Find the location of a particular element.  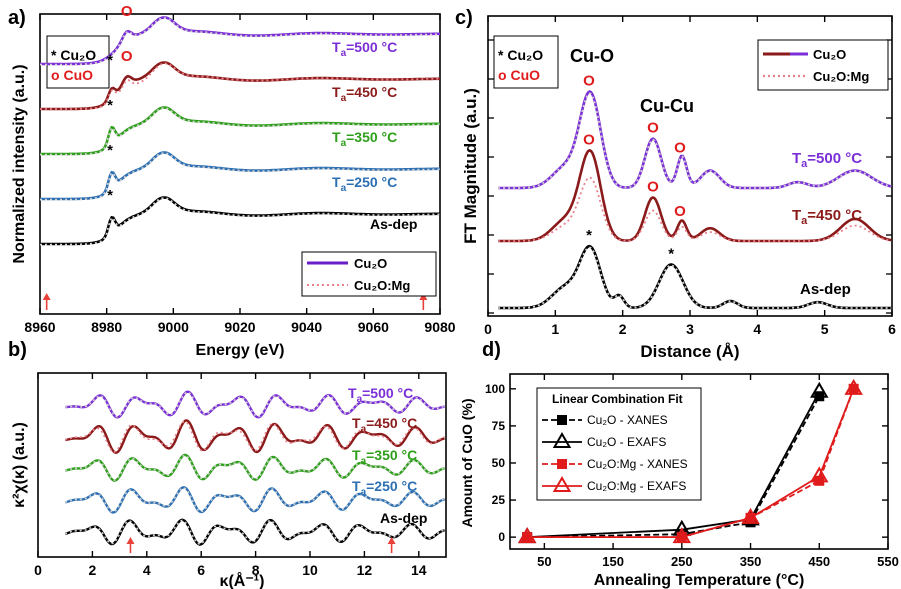

panel-a-legend-cu2omg: Cu₂O:Mg is located at coordinates (382, 285).